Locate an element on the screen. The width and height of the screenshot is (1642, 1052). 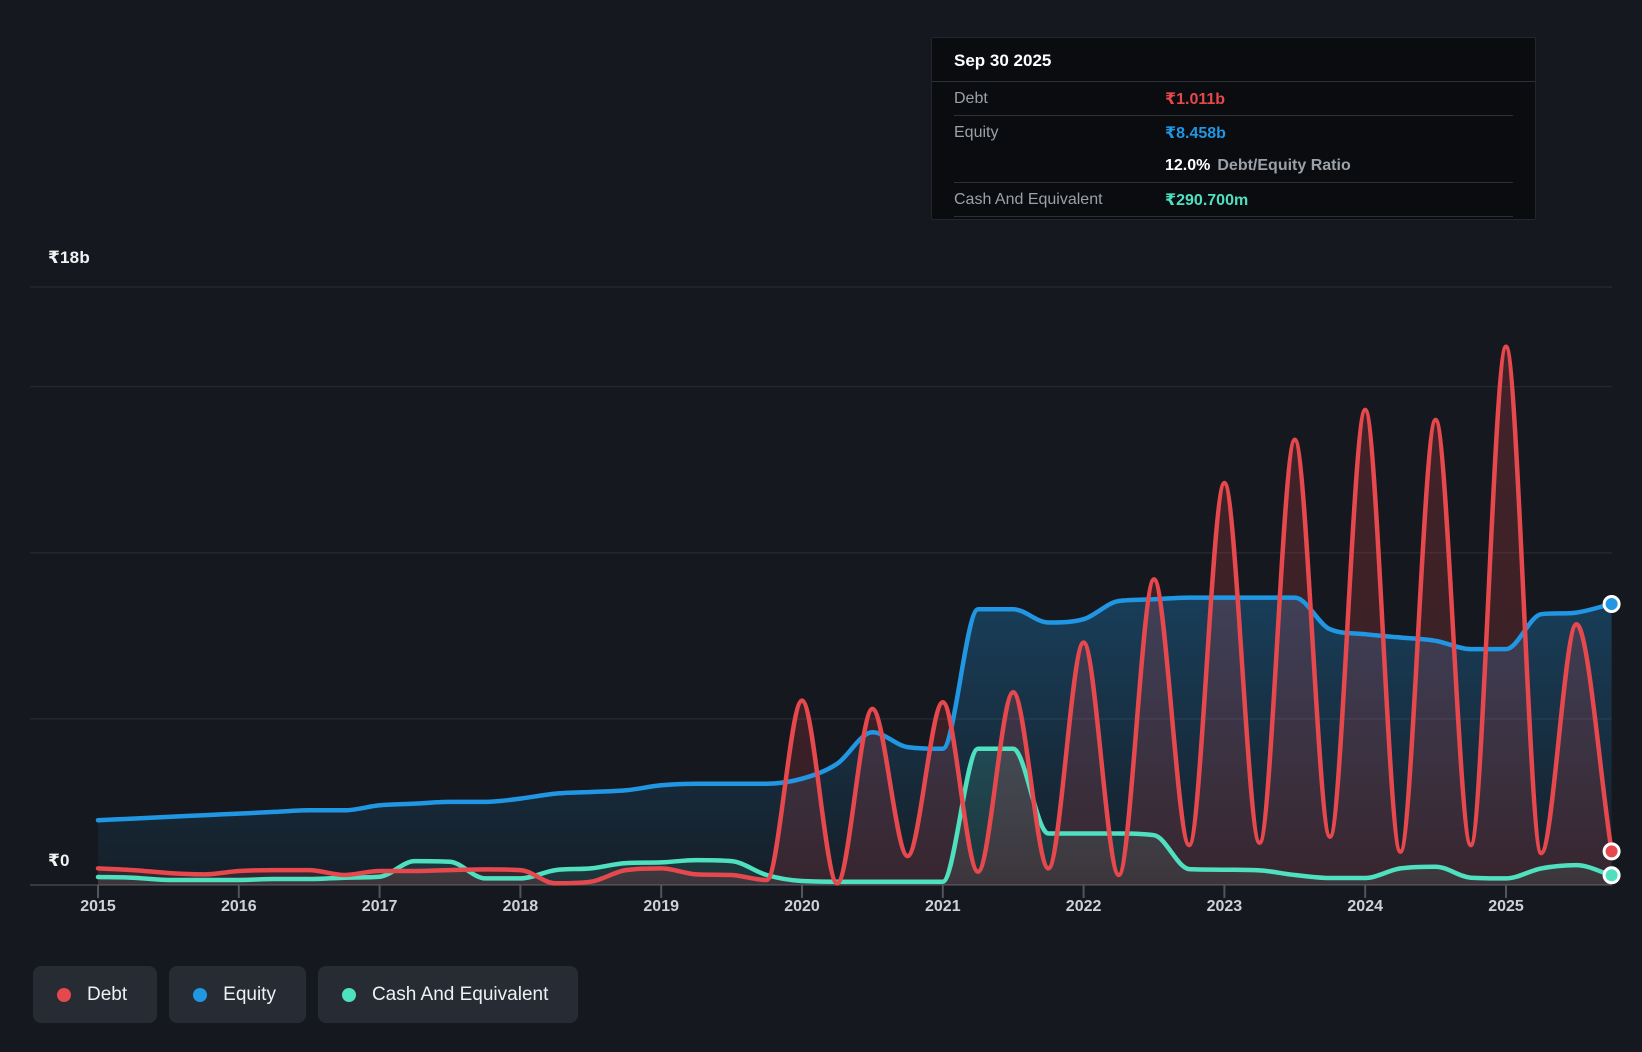
tooltip-row-ratio: 12.0% Debt/Equity Ratio is located at coordinates (1233, 166).